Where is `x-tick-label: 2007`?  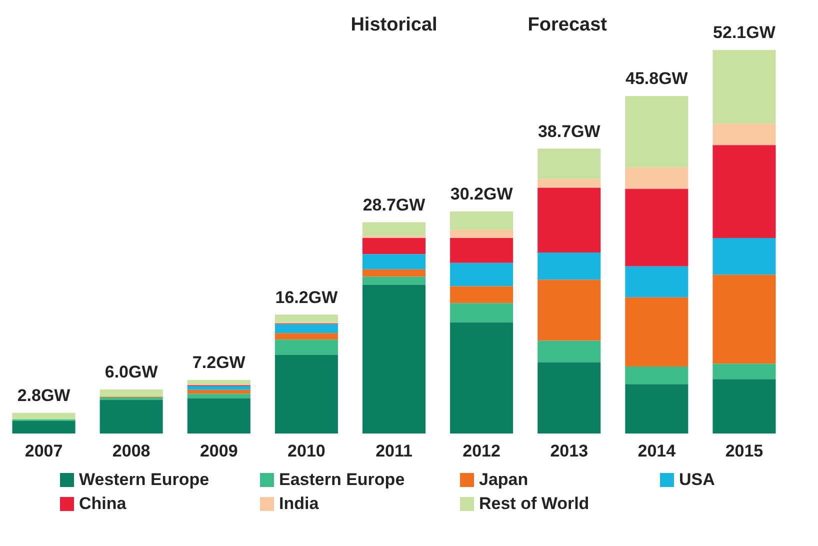 x-tick-label: 2007 is located at coordinates (43, 450).